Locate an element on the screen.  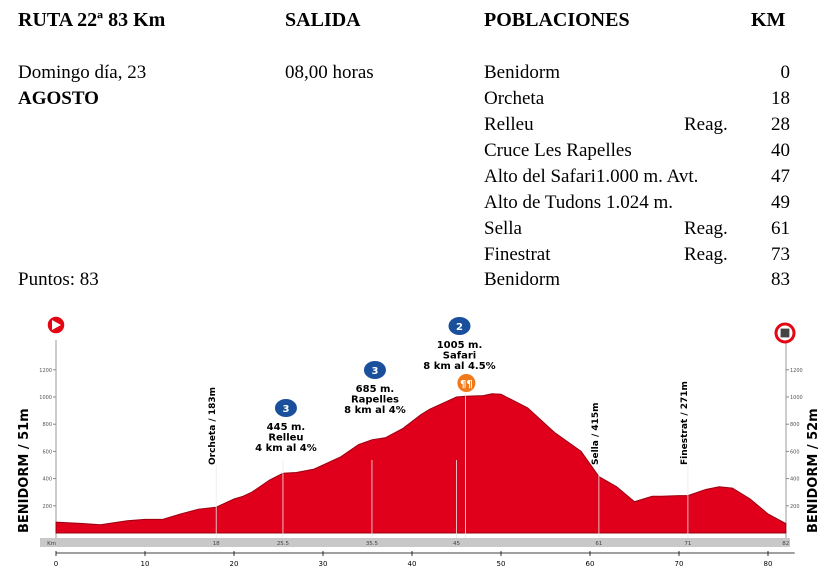
race-month: AGOSTO is located at coordinates (58, 98).